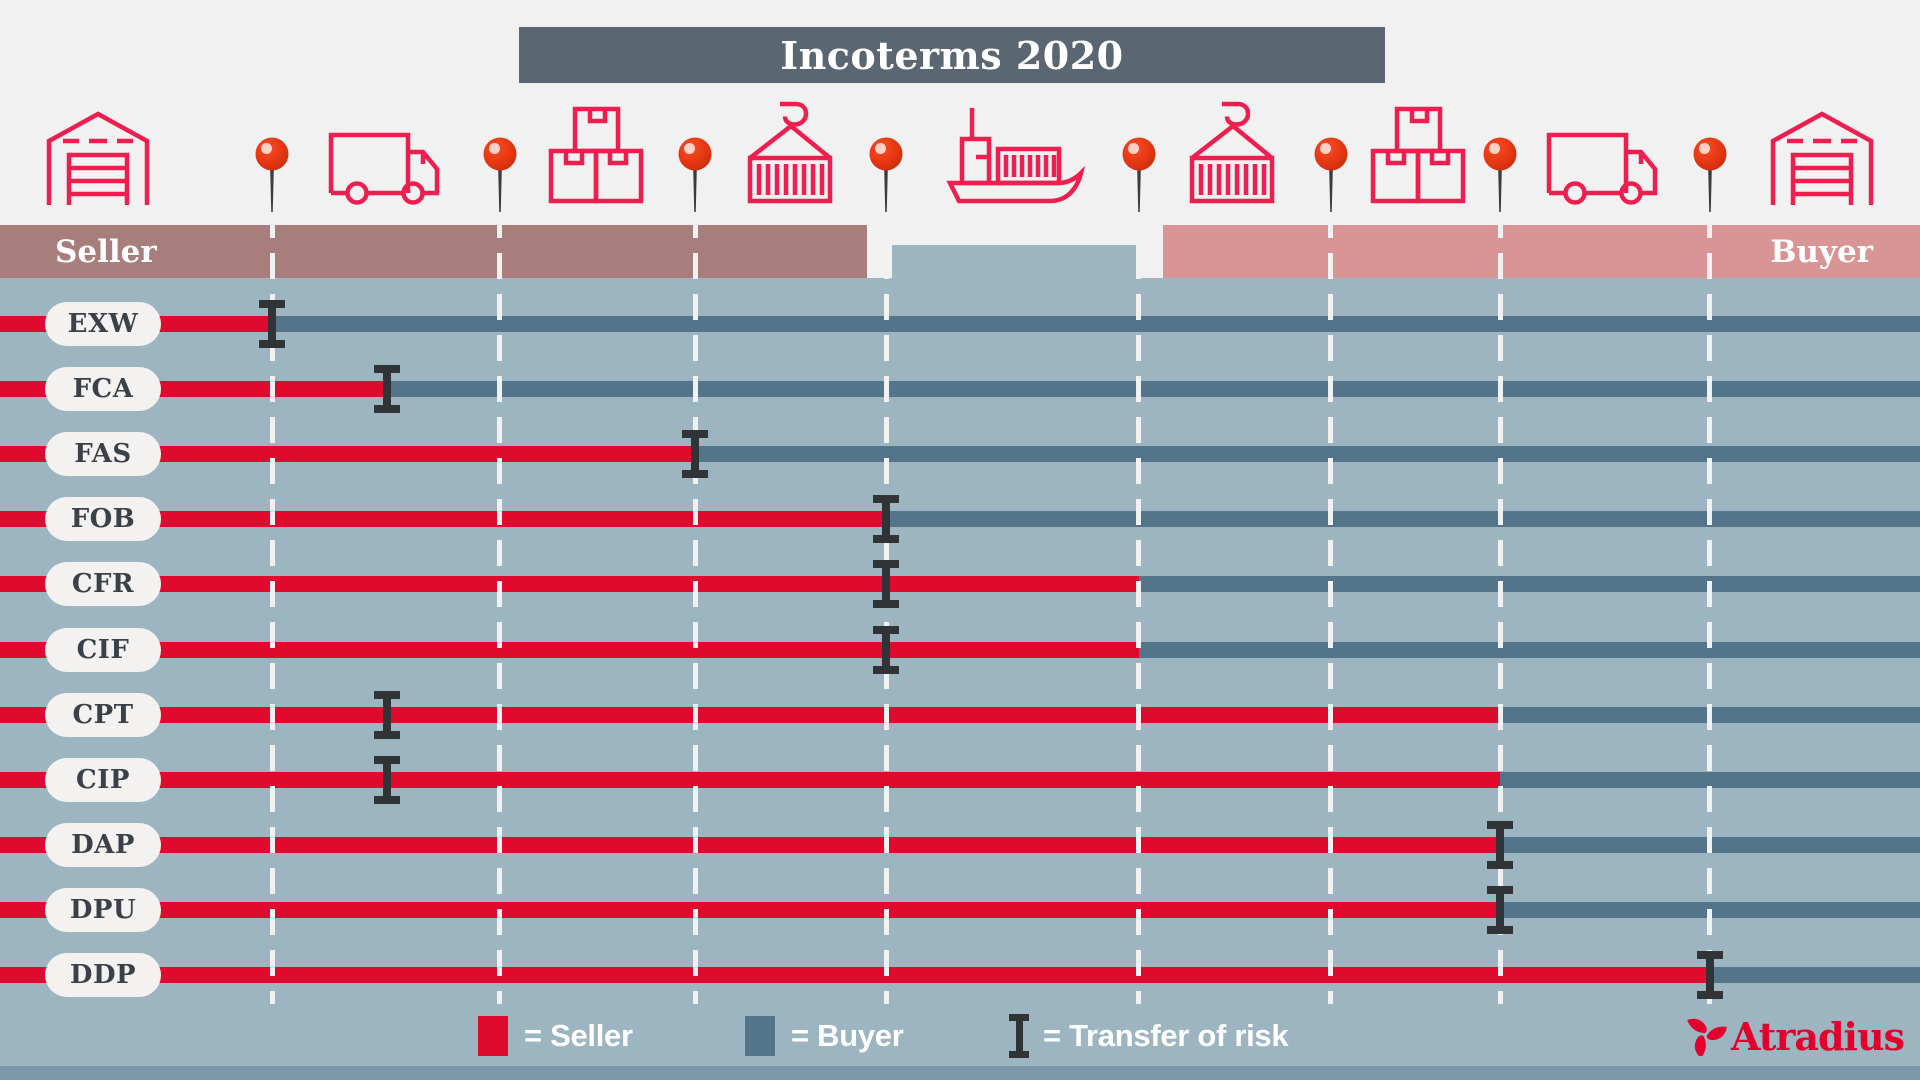 The image size is (1920, 1080). I want to click on legend-ibeam-cap, so click(1019, 1017).